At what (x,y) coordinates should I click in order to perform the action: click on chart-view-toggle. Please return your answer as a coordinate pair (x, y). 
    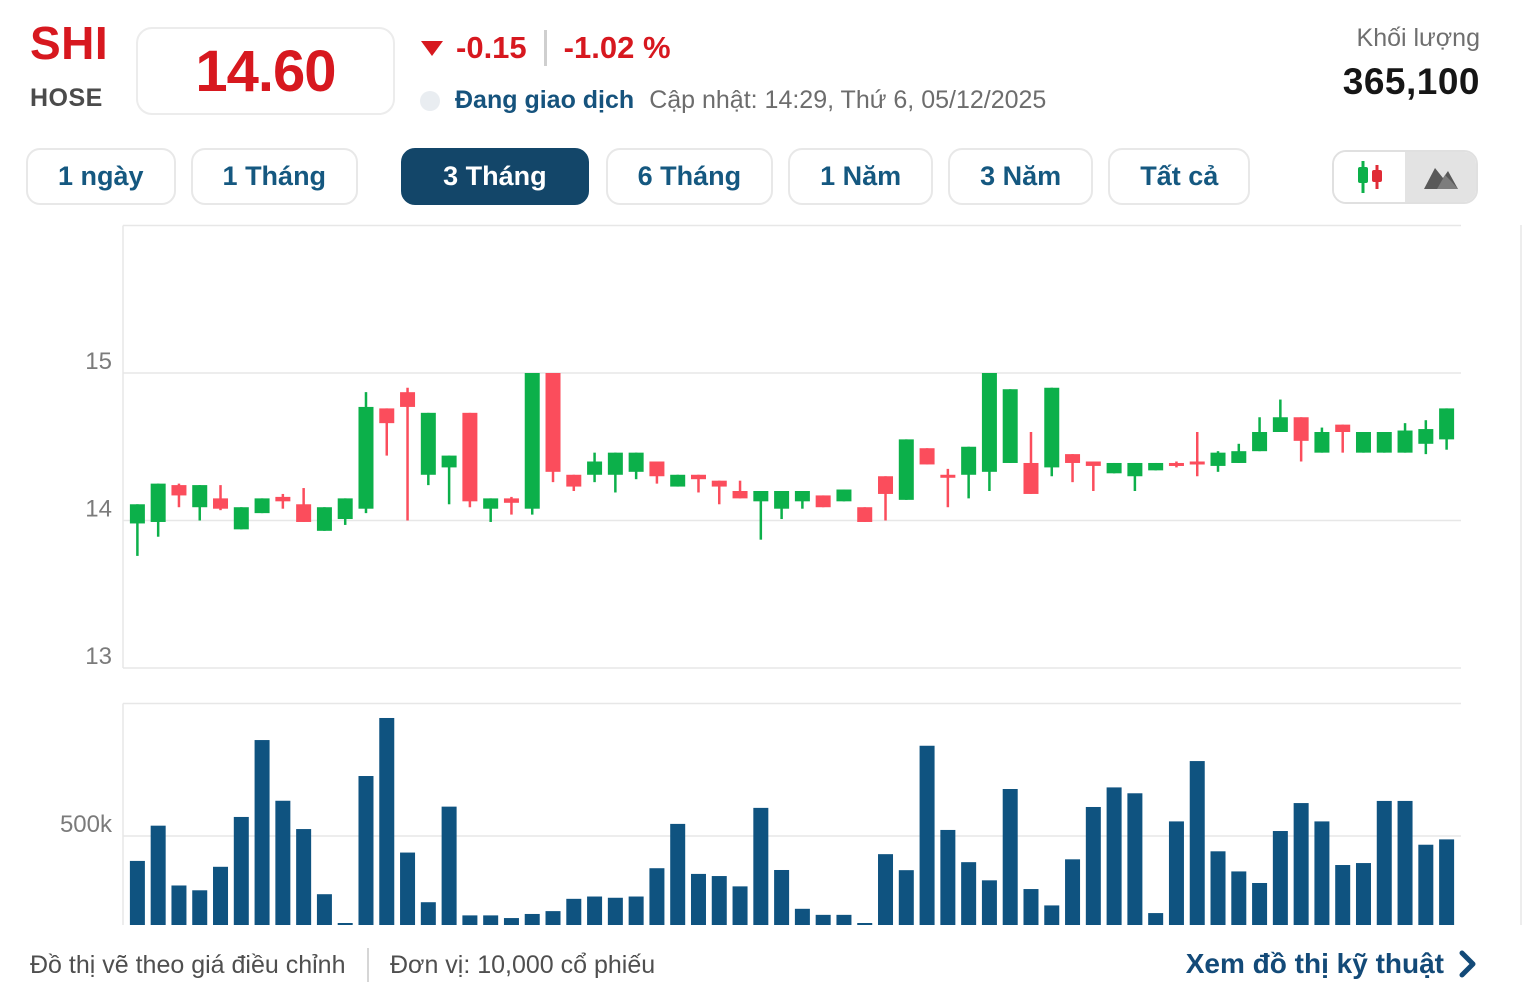
    Looking at the image, I should click on (1405, 177).